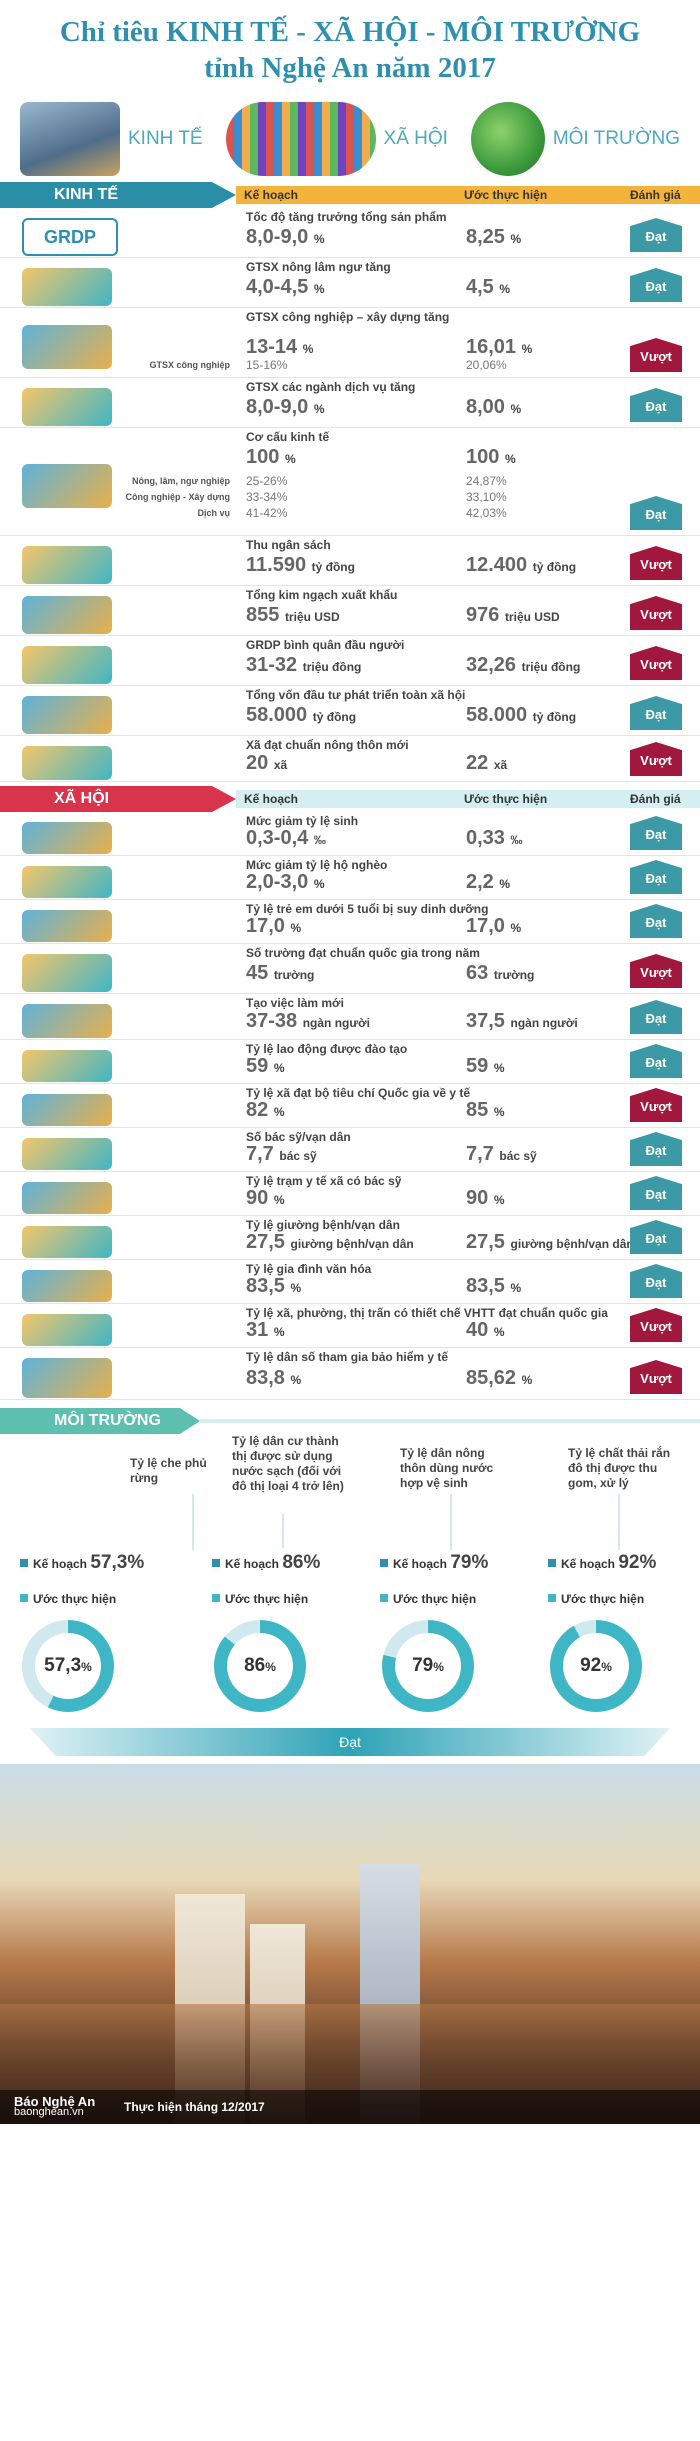  I want to click on estimate-unit: ‰, so click(516, 840).